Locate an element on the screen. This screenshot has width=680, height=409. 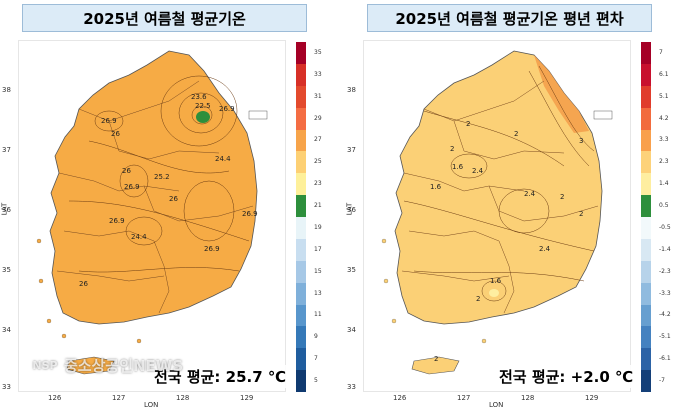
legend-label: 25 is located at coordinates (318, 162).